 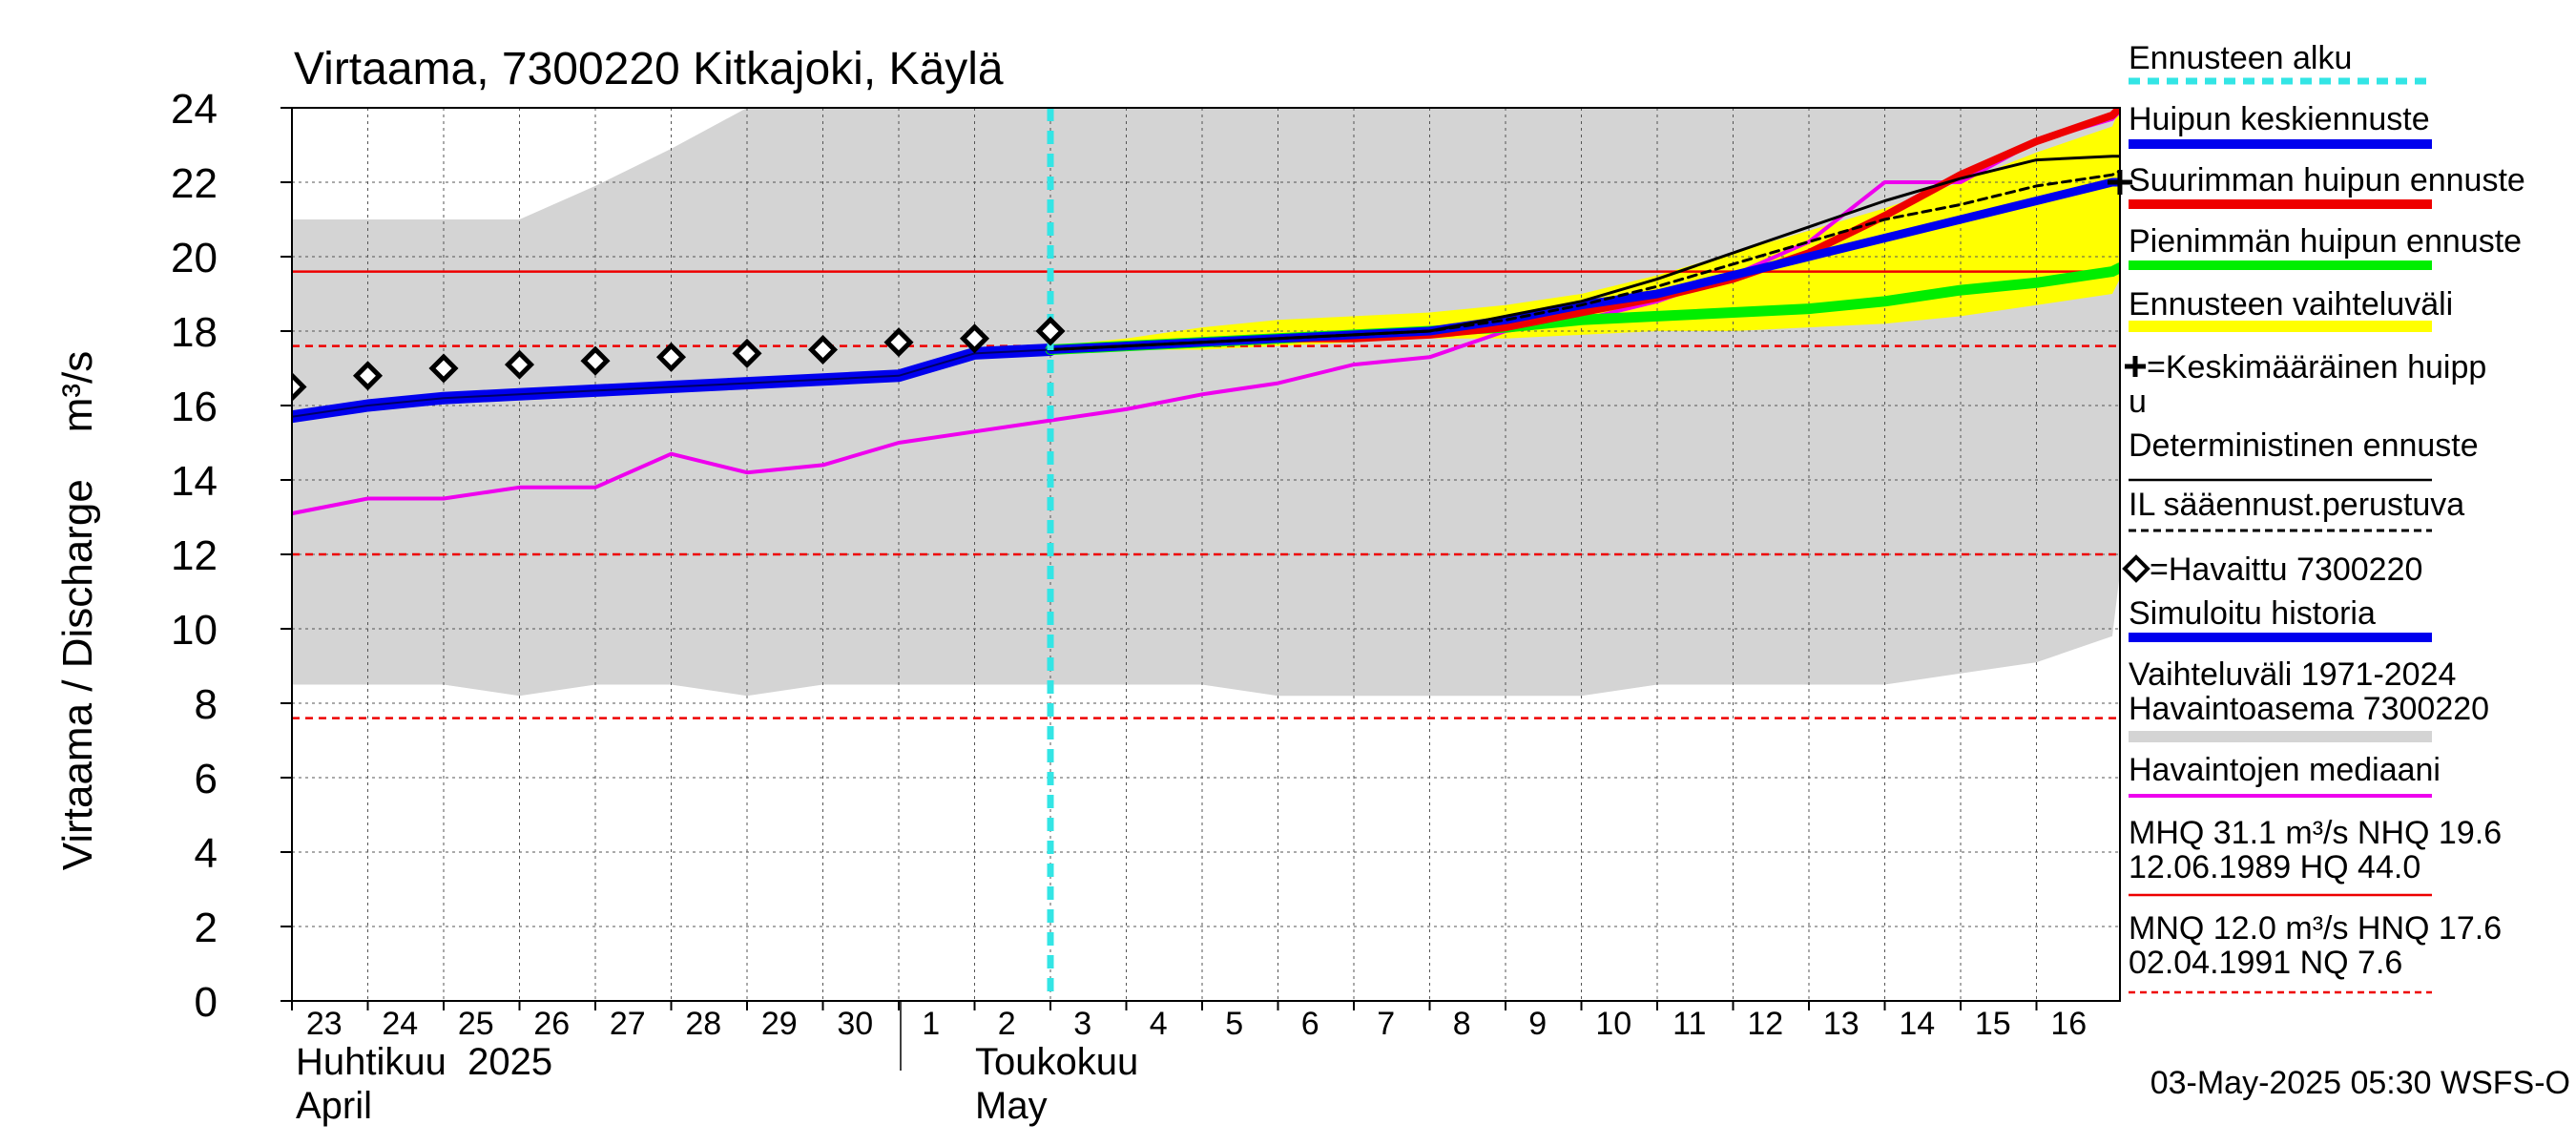 What do you see at coordinates (194, 555) in the screenshot?
I see `y-tick-label: 12` at bounding box center [194, 555].